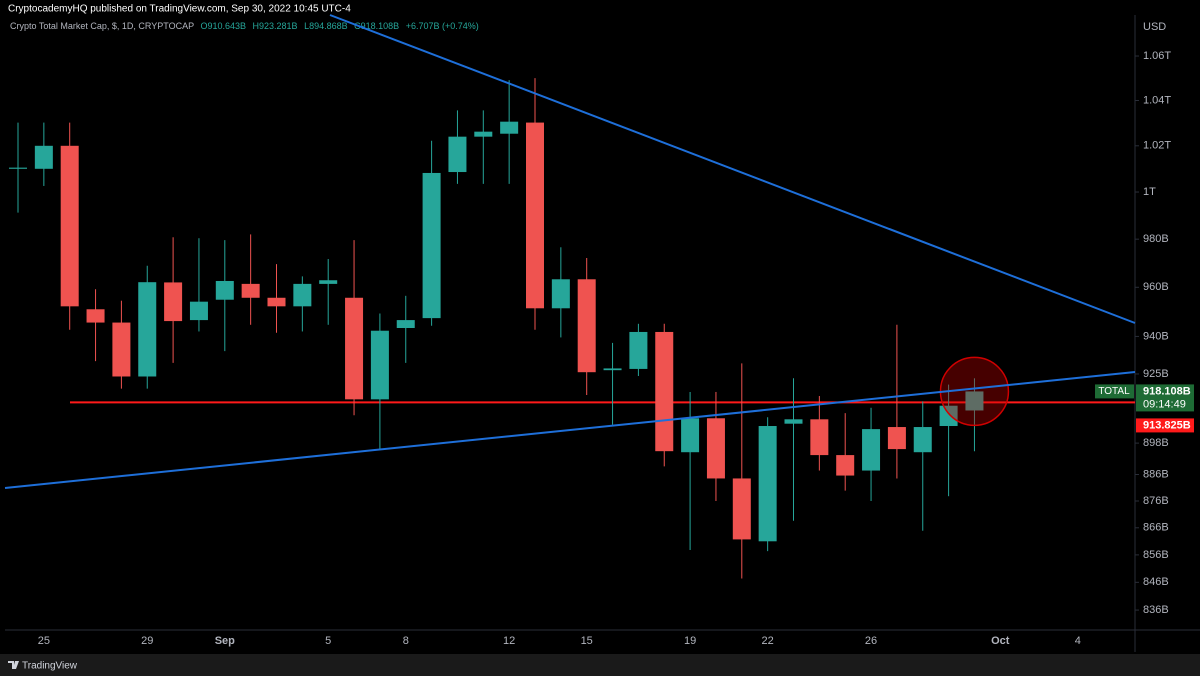 This screenshot has width=1200, height=676. Describe the element at coordinates (406, 641) in the screenshot. I see `x-tick-label: 8` at that location.